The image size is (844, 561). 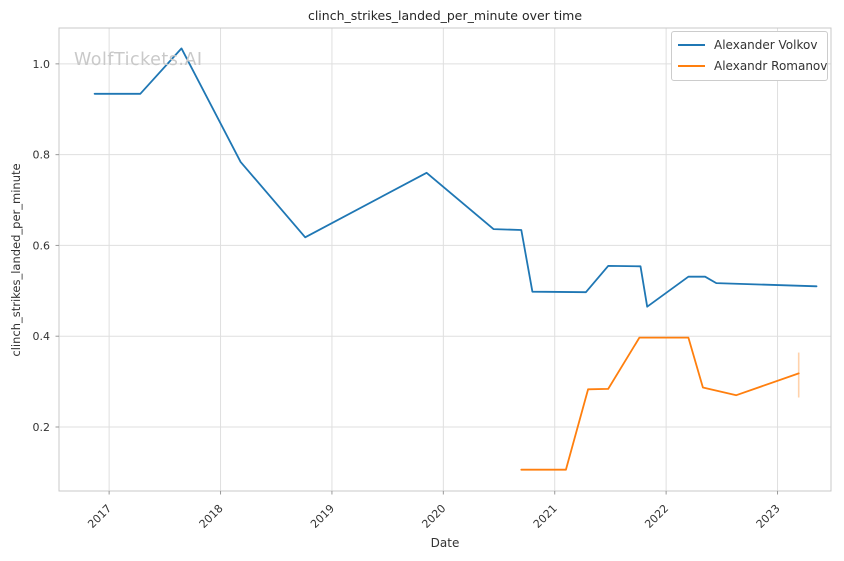 What do you see at coordinates (42, 427) in the screenshot?
I see `y-tick-label: 0.2` at bounding box center [42, 427].